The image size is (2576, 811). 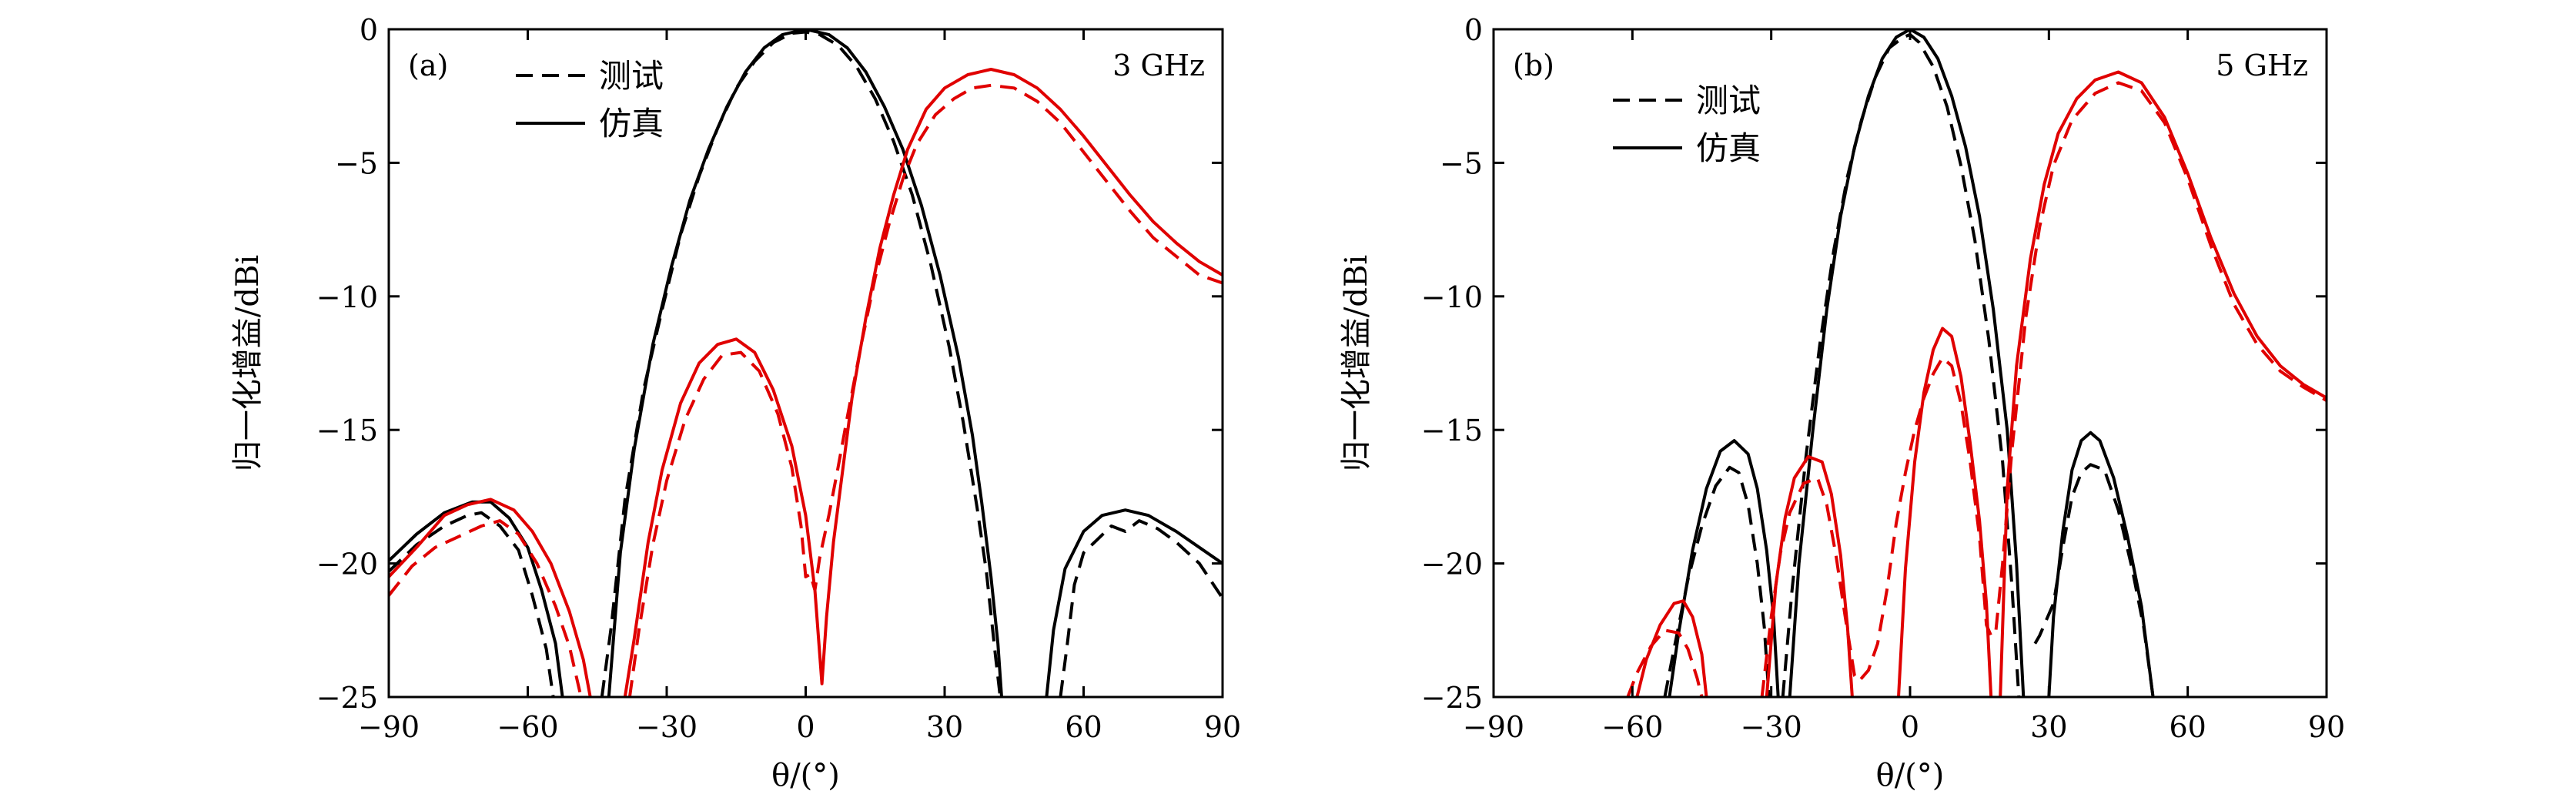 What do you see at coordinates (1534, 65) in the screenshot?
I see `panel-label: (b)` at bounding box center [1534, 65].